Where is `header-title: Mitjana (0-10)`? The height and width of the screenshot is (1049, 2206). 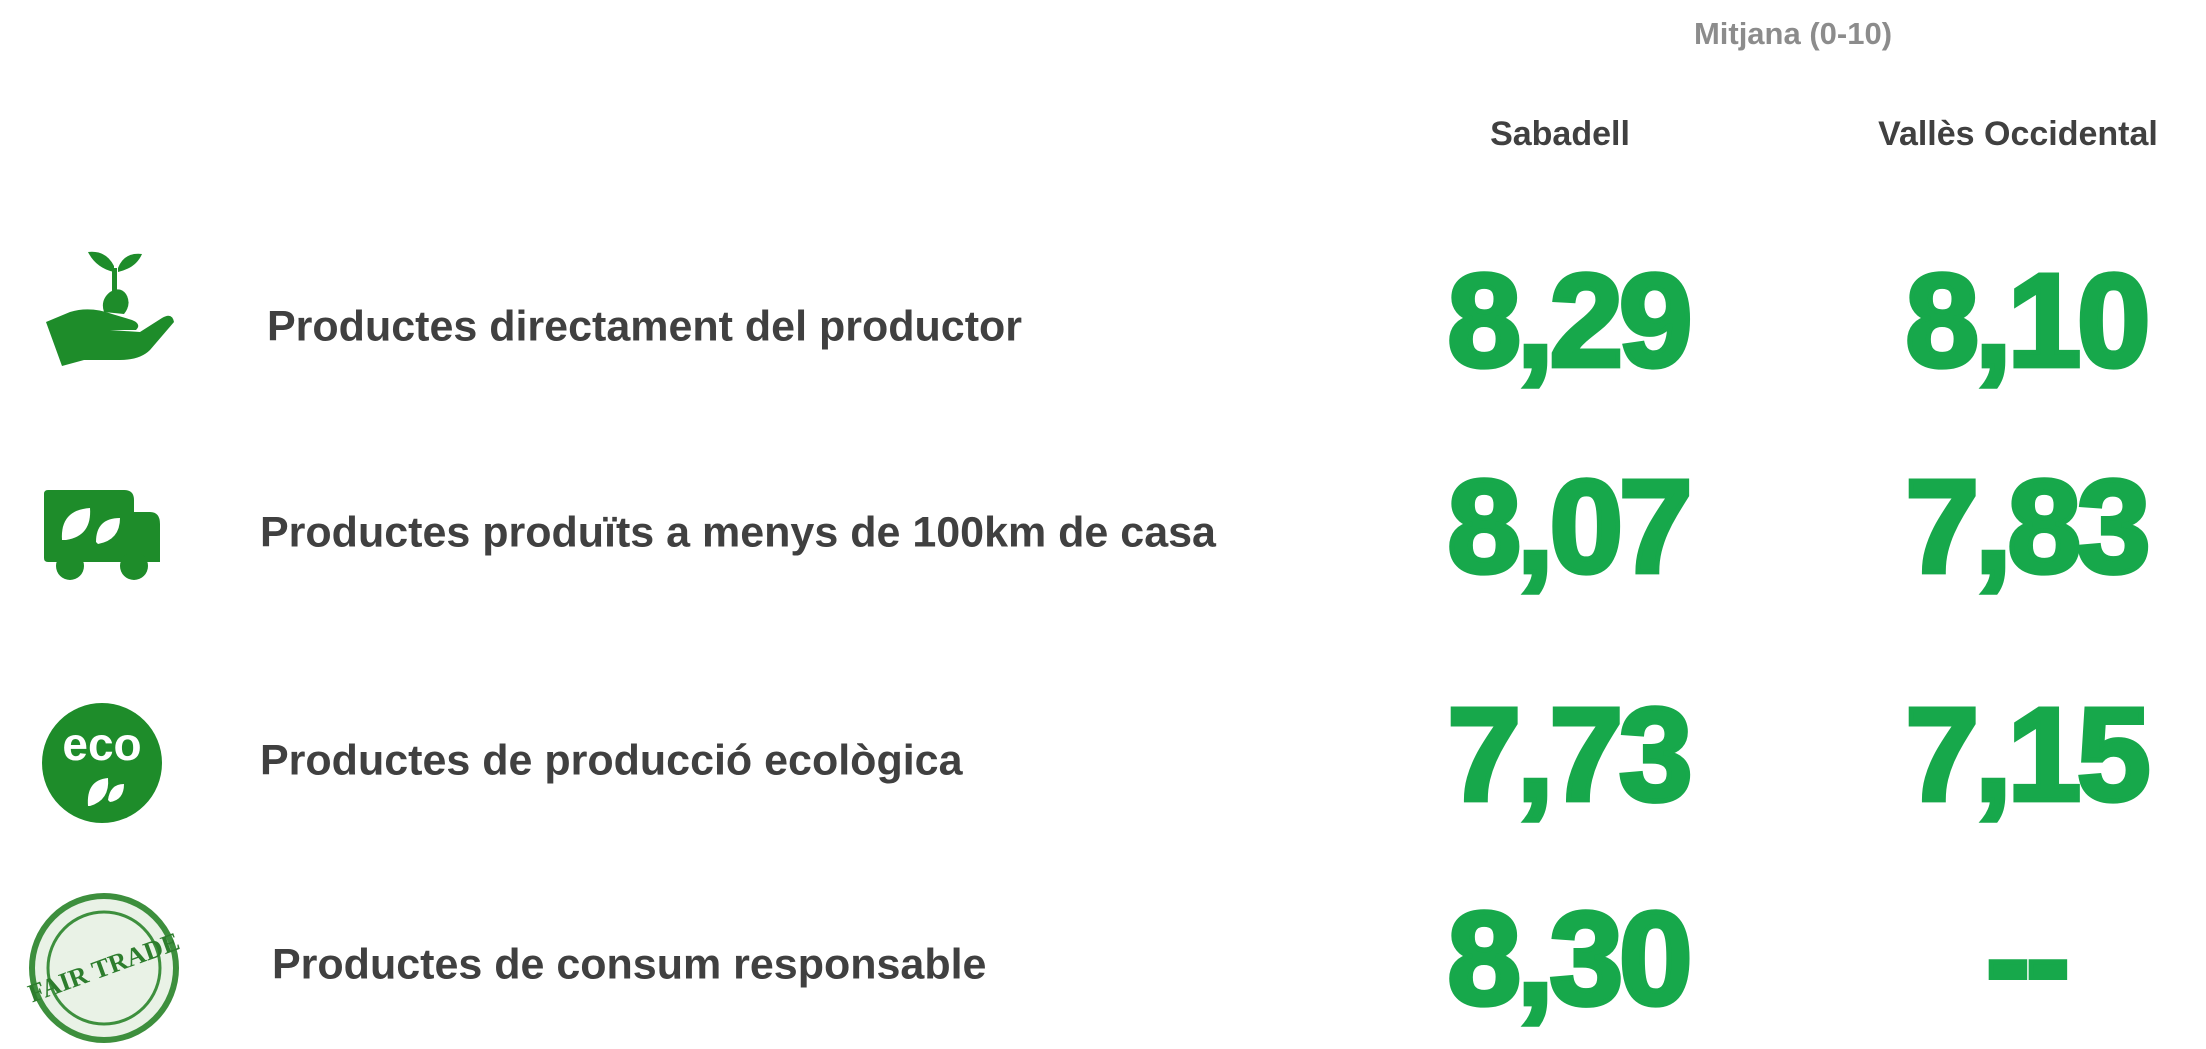
header-title: Mitjana (0-10) is located at coordinates (1793, 33).